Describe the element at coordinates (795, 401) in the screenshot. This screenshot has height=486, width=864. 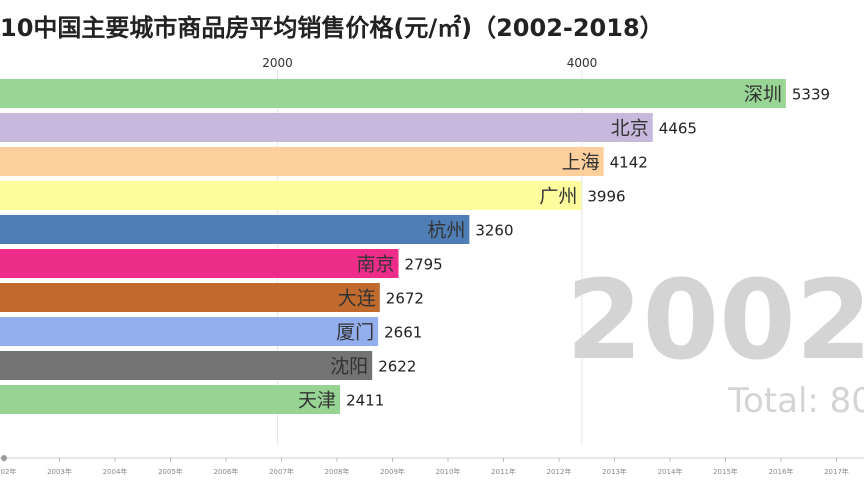
I see `total-label: Total: 80` at that location.